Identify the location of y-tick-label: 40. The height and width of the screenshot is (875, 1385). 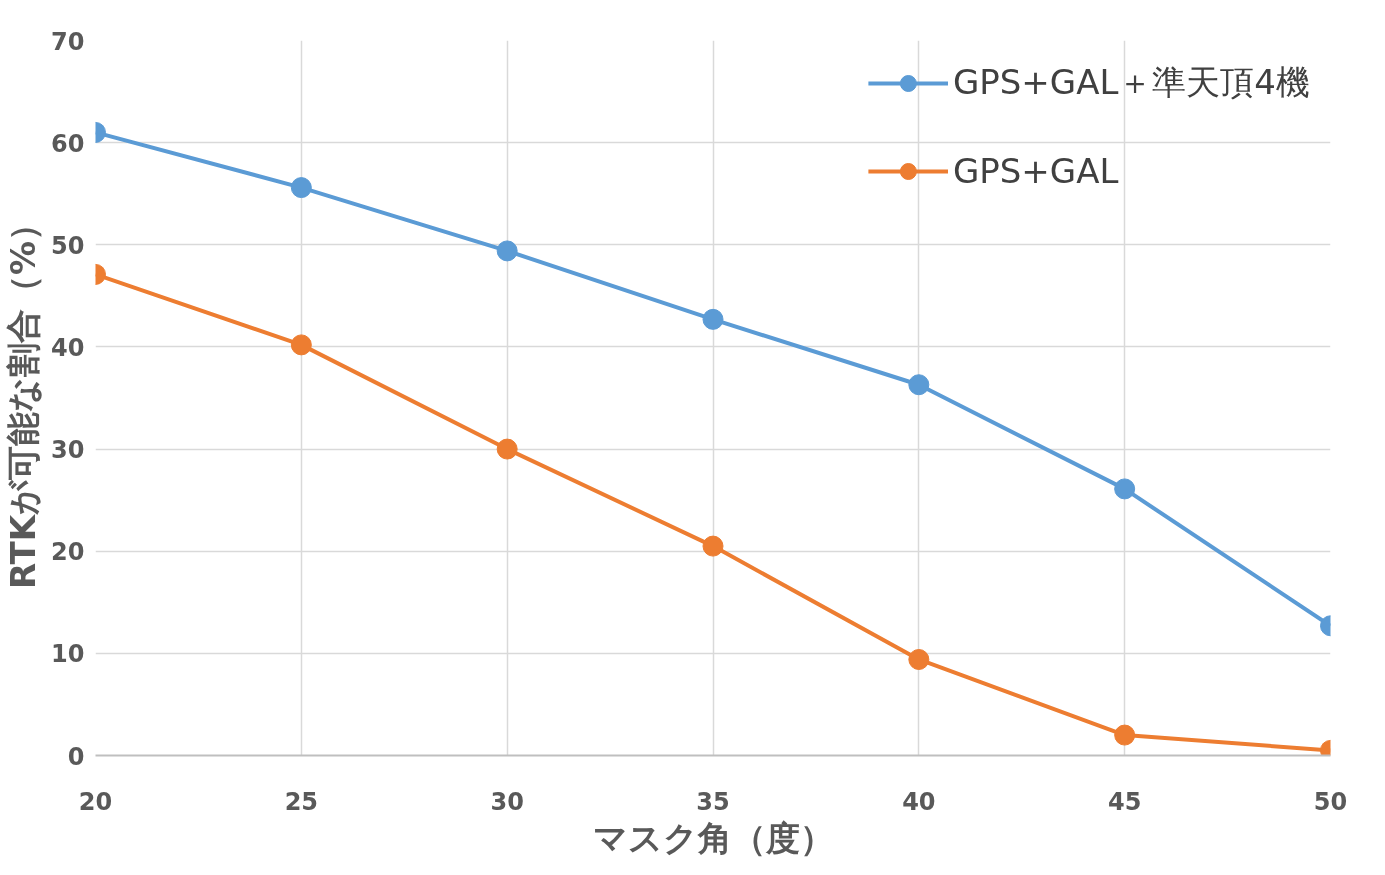
(68, 347).